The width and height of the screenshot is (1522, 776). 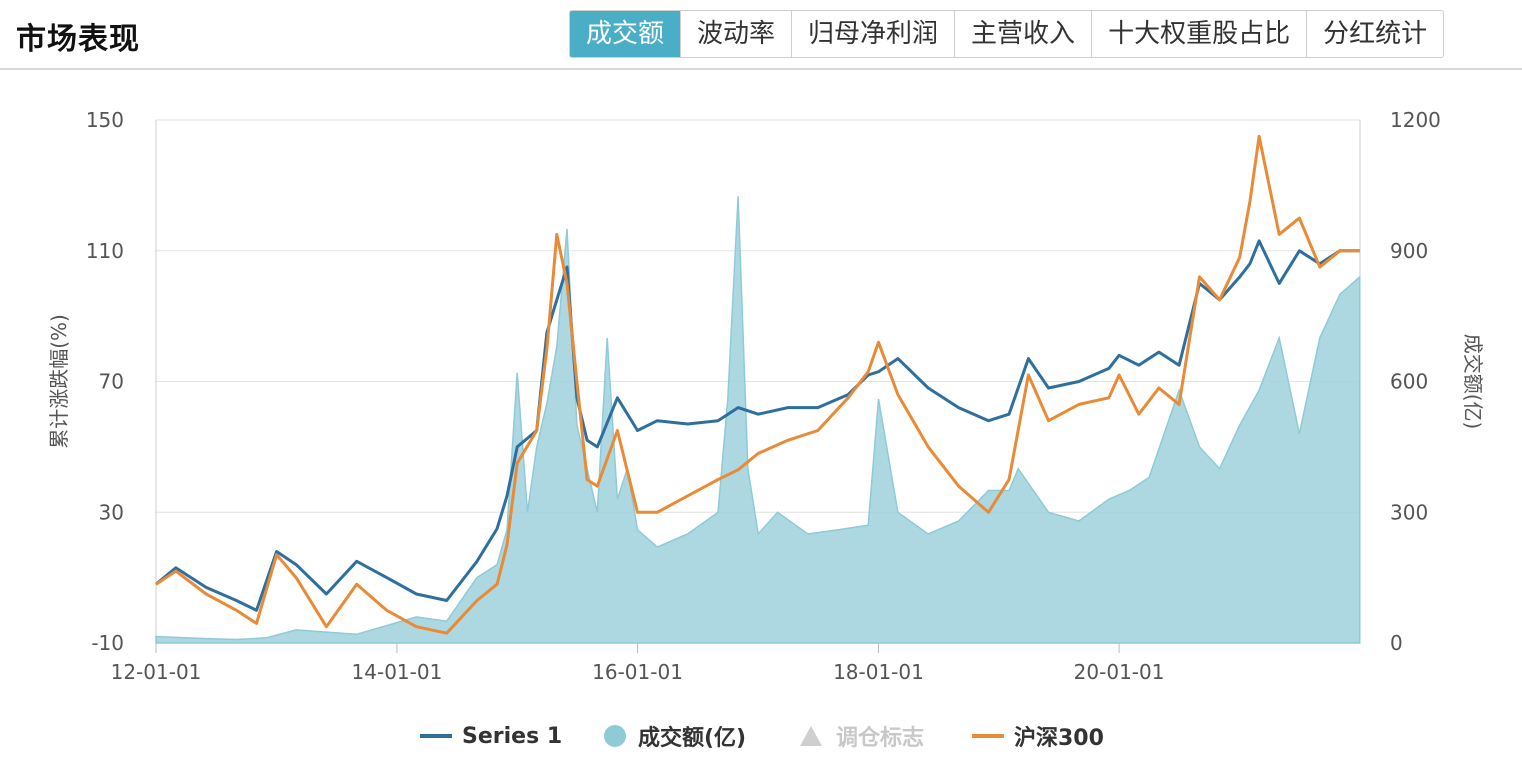 I want to click on legend-label-series1: Series 1, so click(x=512, y=736).